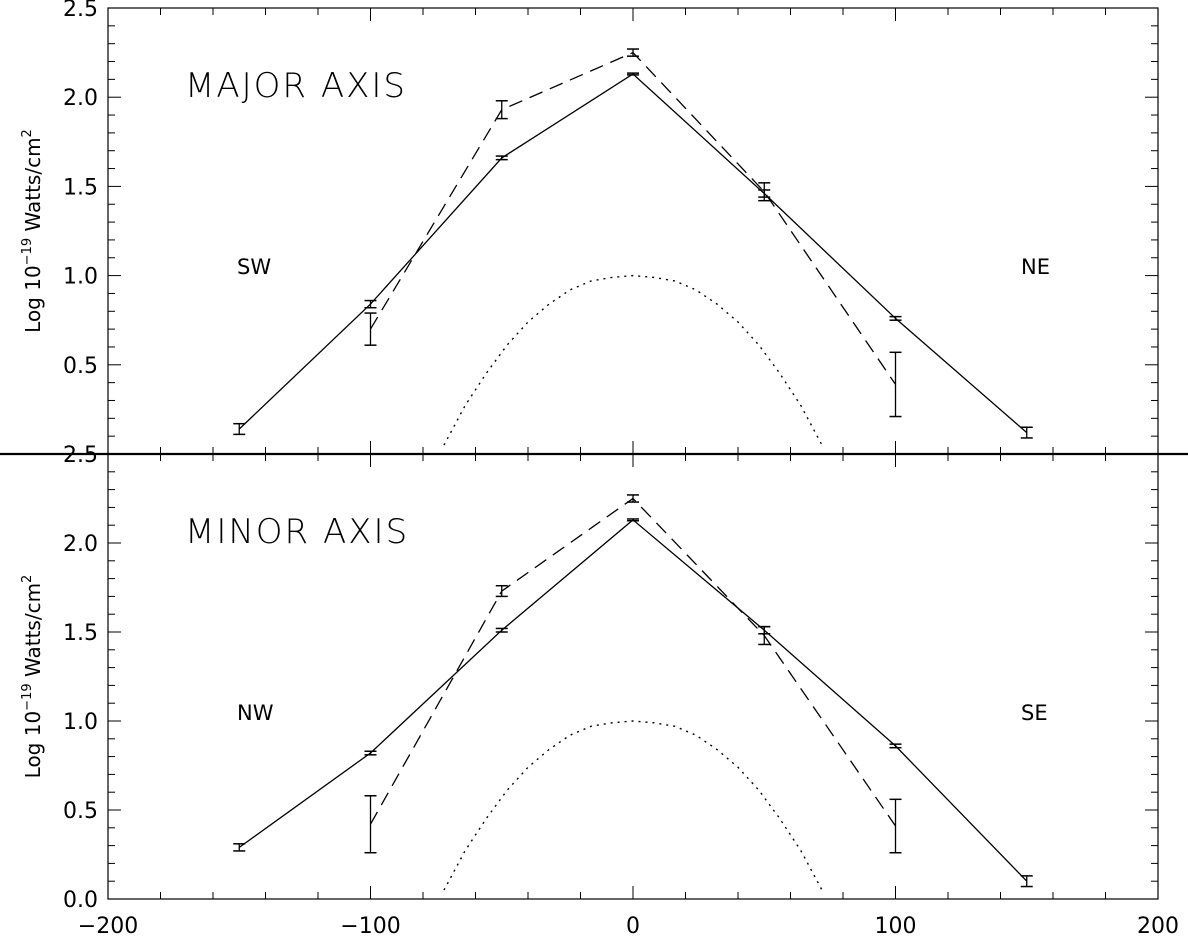  What do you see at coordinates (296, 86) in the screenshot?
I see `panel-title: MAJOR AXIS` at bounding box center [296, 86].